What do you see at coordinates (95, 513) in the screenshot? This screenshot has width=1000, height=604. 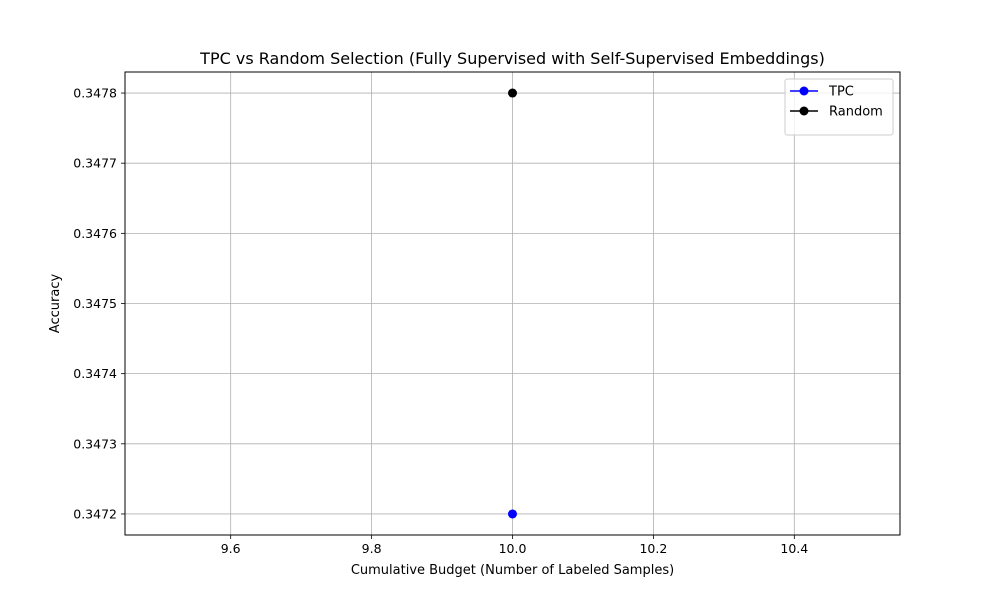 I see `y-tick-label: 0.3472` at bounding box center [95, 513].